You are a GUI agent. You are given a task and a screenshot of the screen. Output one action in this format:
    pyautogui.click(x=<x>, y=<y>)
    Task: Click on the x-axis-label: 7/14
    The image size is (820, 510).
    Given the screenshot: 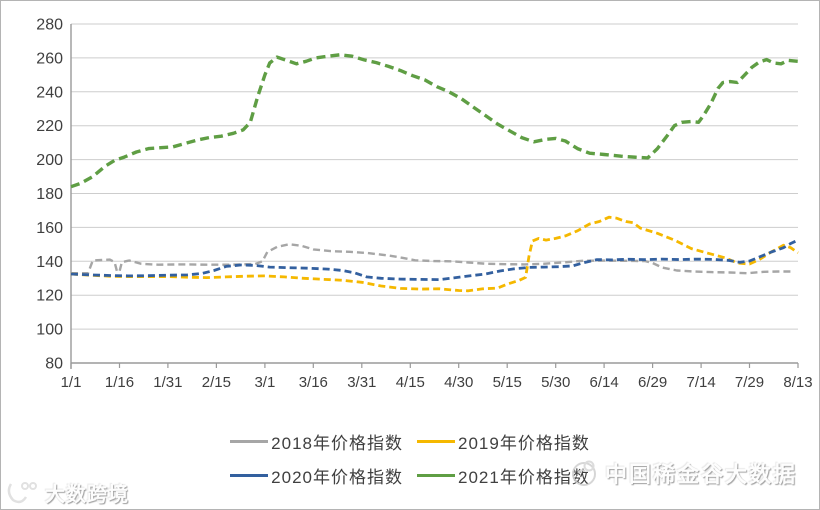 What is the action you would take?
    pyautogui.click(x=700, y=382)
    